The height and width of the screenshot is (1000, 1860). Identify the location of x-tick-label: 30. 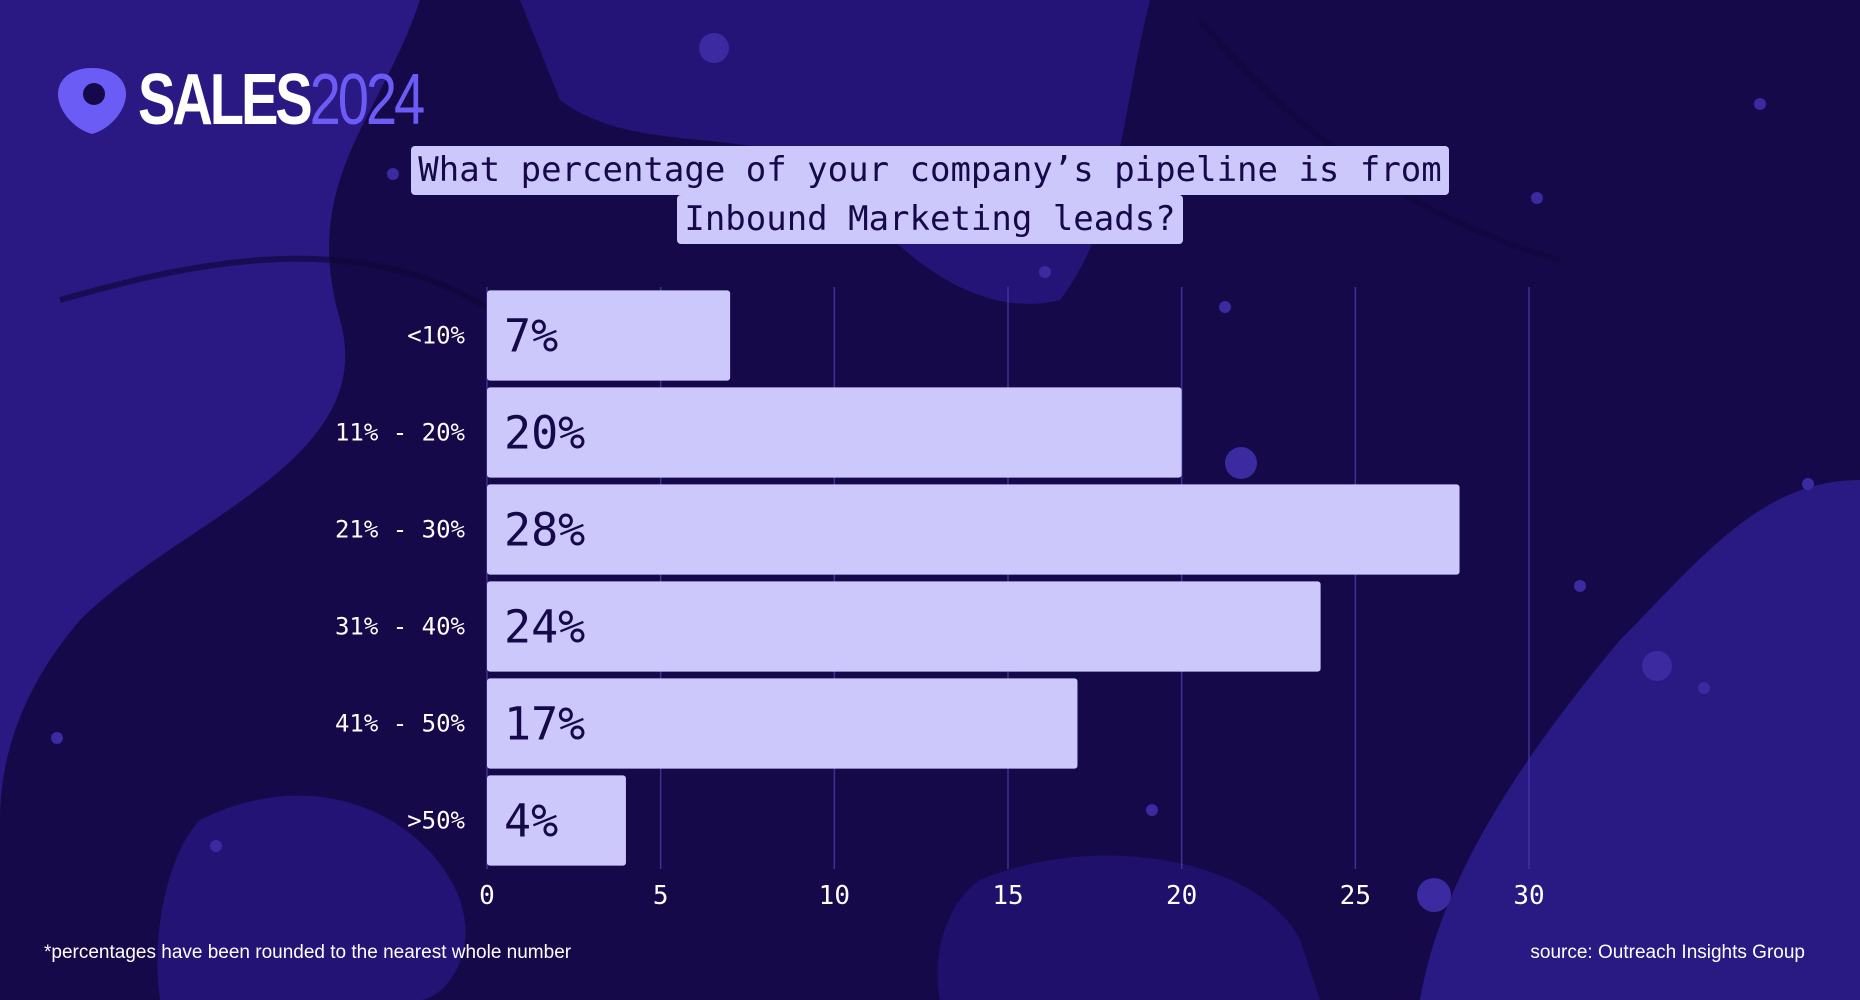
(1528, 896).